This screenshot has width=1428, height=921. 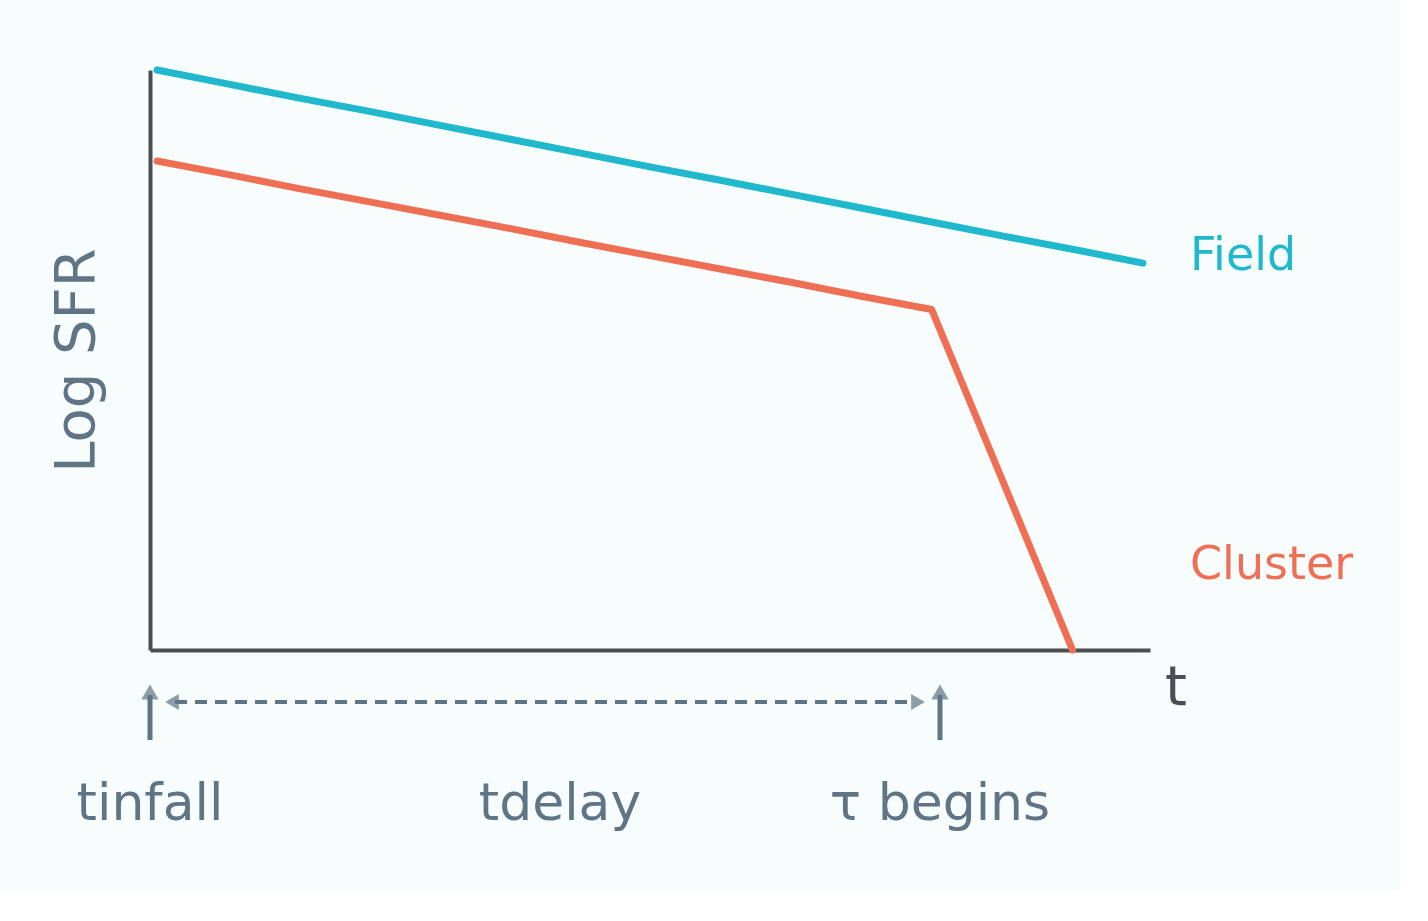 I want to click on text: tdelay, so click(x=560, y=802).